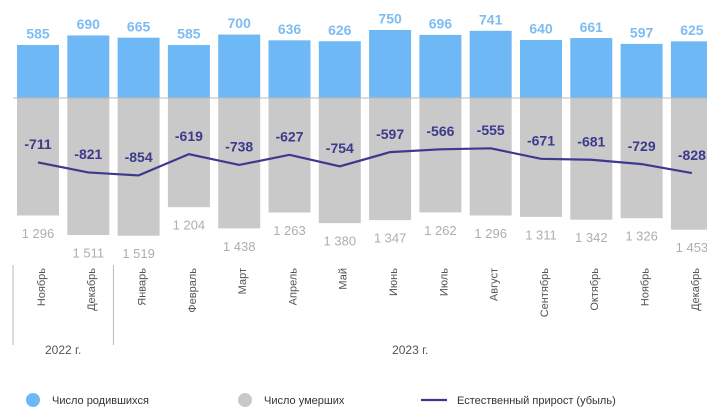  What do you see at coordinates (591, 237) in the screenshot?
I see `death-label: 1 342` at bounding box center [591, 237].